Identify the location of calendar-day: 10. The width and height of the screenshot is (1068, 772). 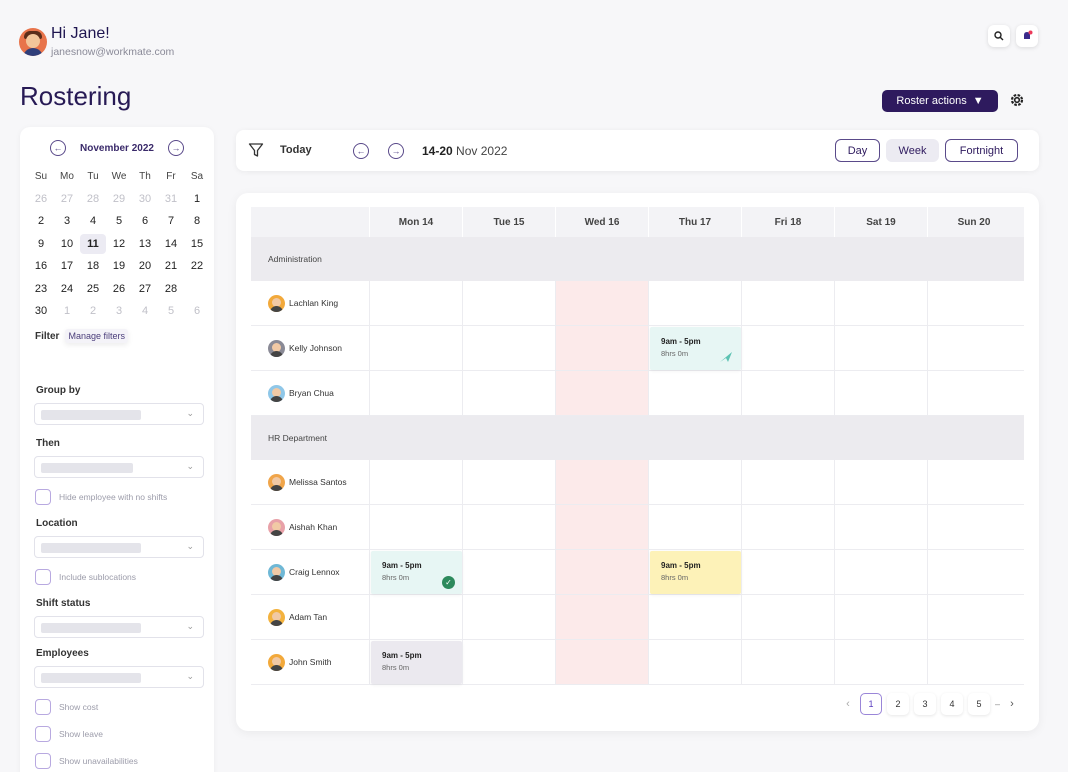
(67, 243).